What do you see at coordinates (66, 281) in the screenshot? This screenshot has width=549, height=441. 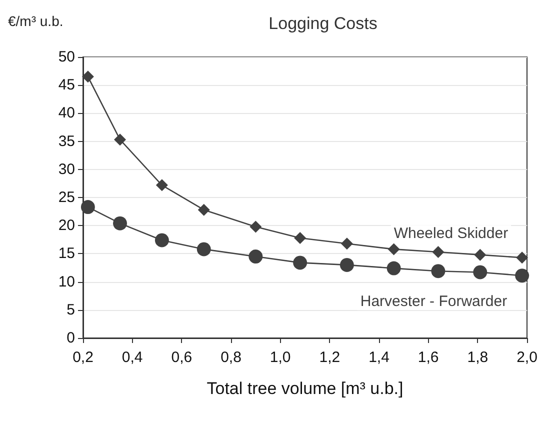 I see `y-tick-label: 10` at bounding box center [66, 281].